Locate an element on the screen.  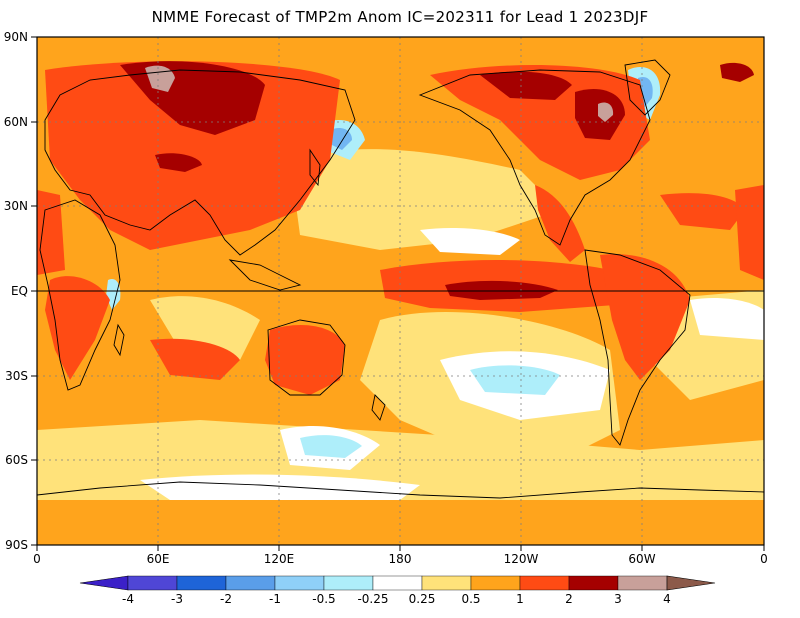
warmer-africa is located at coordinates (77, 328).